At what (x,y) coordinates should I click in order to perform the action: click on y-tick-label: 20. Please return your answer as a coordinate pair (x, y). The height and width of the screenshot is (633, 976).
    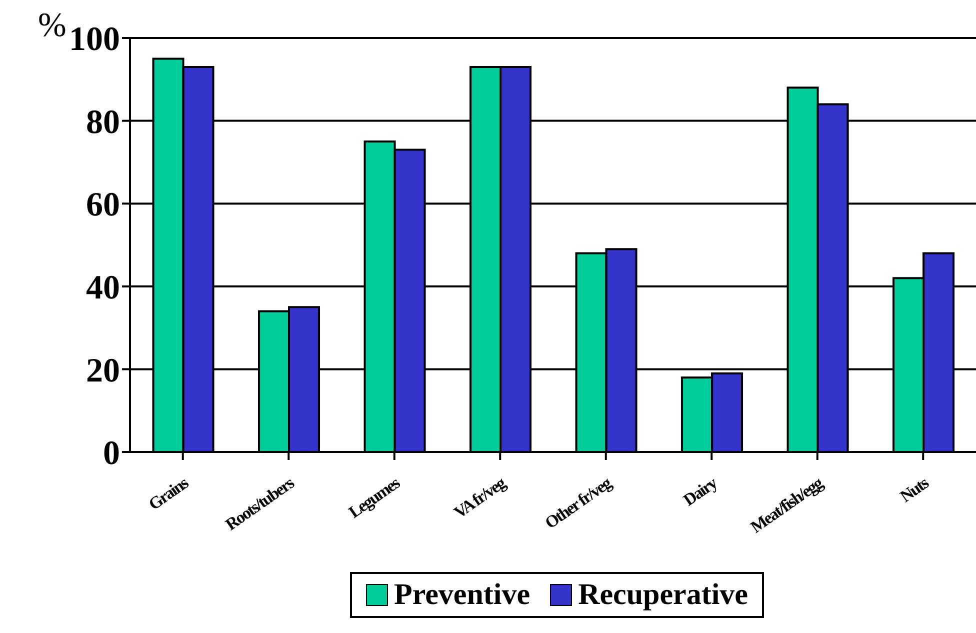
    Looking at the image, I should click on (103, 371).